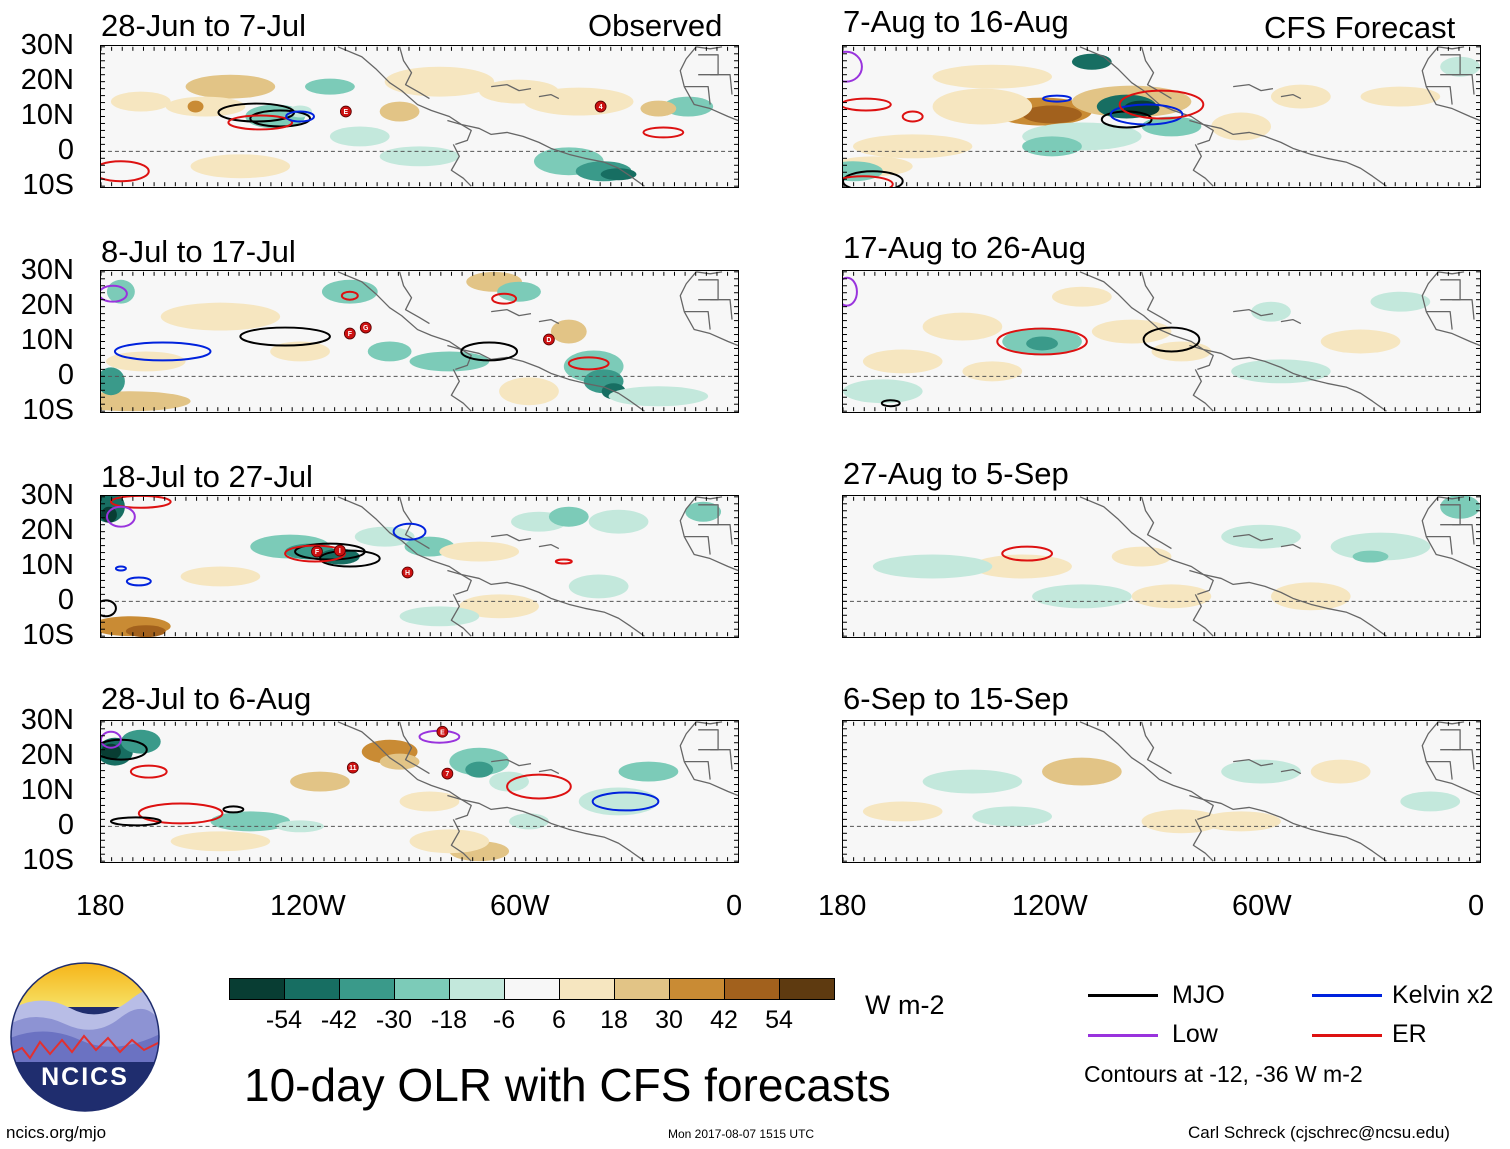 This screenshot has height=1149, width=1510. Describe the element at coordinates (65, 825) in the screenshot. I see `lat-label: 0` at that location.